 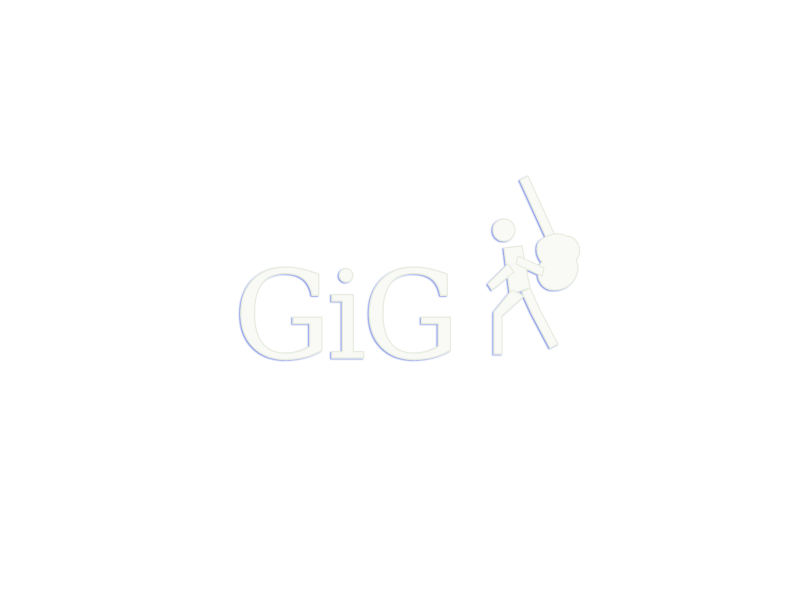 What do you see at coordinates (534, 265) in the screenshot?
I see `guitar-player-icon` at bounding box center [534, 265].